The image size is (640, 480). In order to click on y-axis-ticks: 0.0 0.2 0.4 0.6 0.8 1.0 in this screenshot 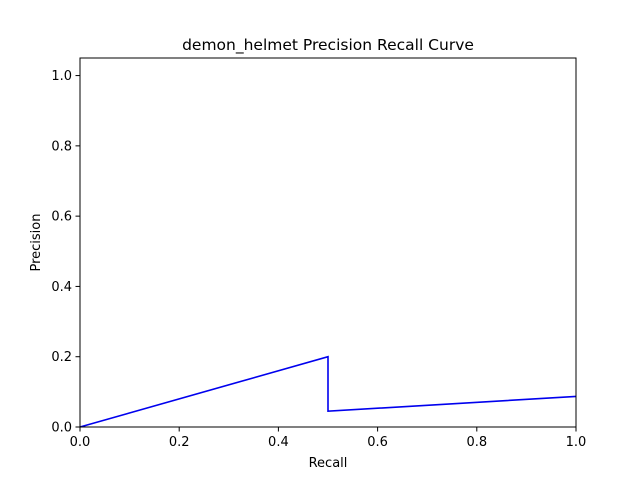, I will do `click(65, 252)`.